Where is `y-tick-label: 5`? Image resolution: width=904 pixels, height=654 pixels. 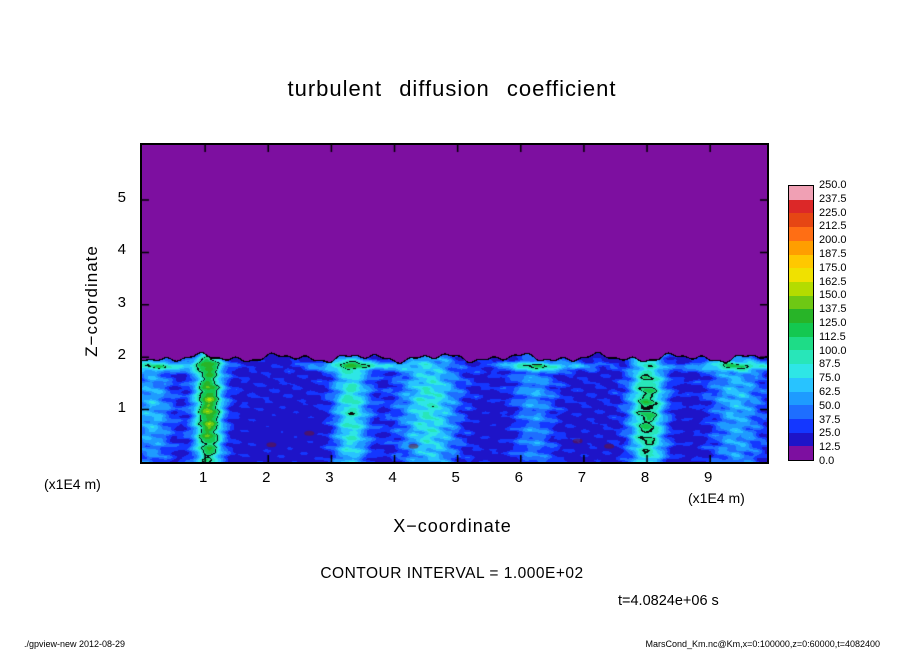
y-tick-label: 5 is located at coordinates (121, 198).